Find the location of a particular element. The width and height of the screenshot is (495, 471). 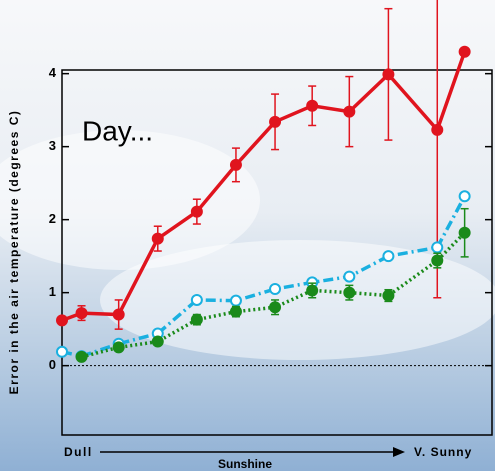

y-tick-label: 3 is located at coordinates (52, 145).